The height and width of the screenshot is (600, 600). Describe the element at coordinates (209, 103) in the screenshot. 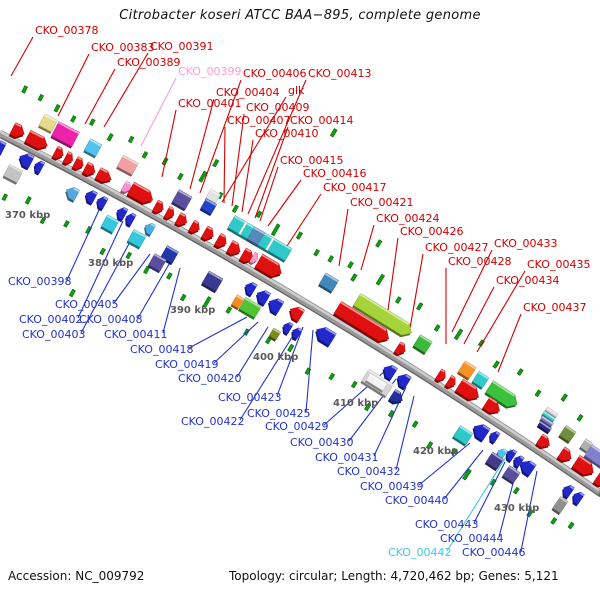

I see `gene-label: CKO_00401` at that location.